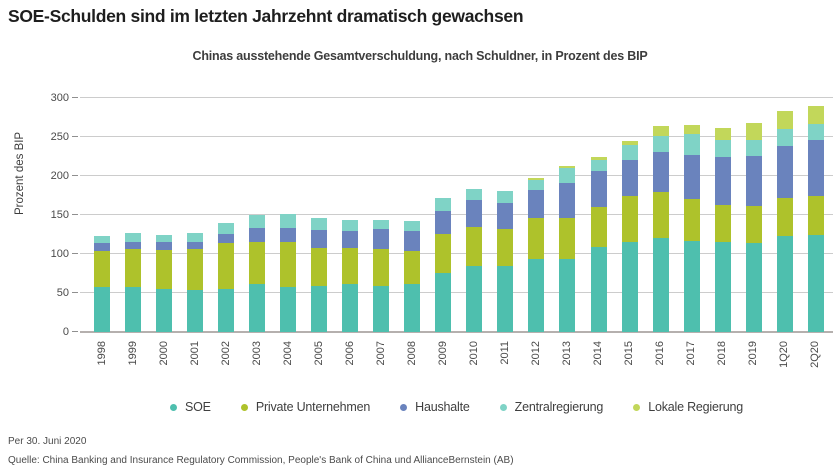 The height and width of the screenshot is (473, 840). I want to click on bar-2013, so click(567, 248).